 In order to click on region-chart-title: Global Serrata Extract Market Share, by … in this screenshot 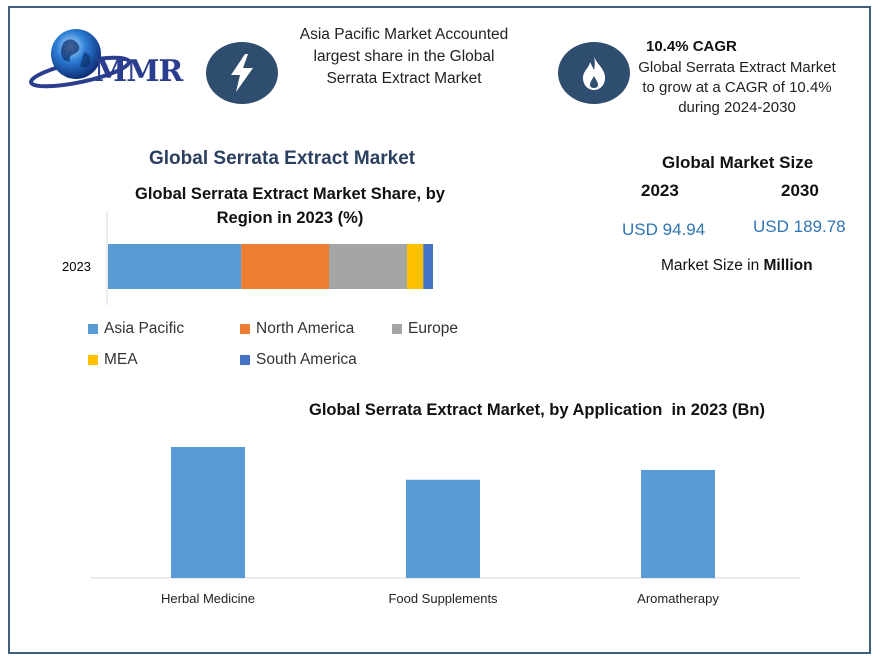, I will do `click(290, 206)`.